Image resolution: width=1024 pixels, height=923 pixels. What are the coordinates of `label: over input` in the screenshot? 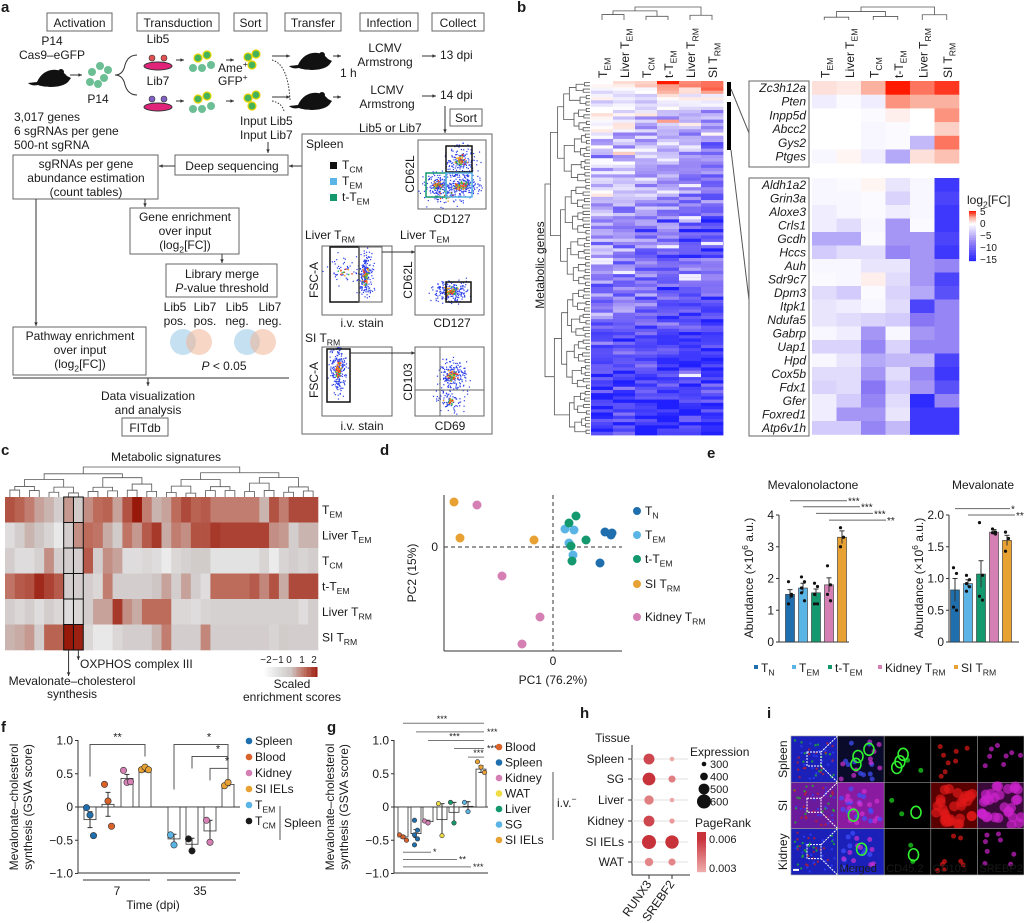 It's located at (185, 231).